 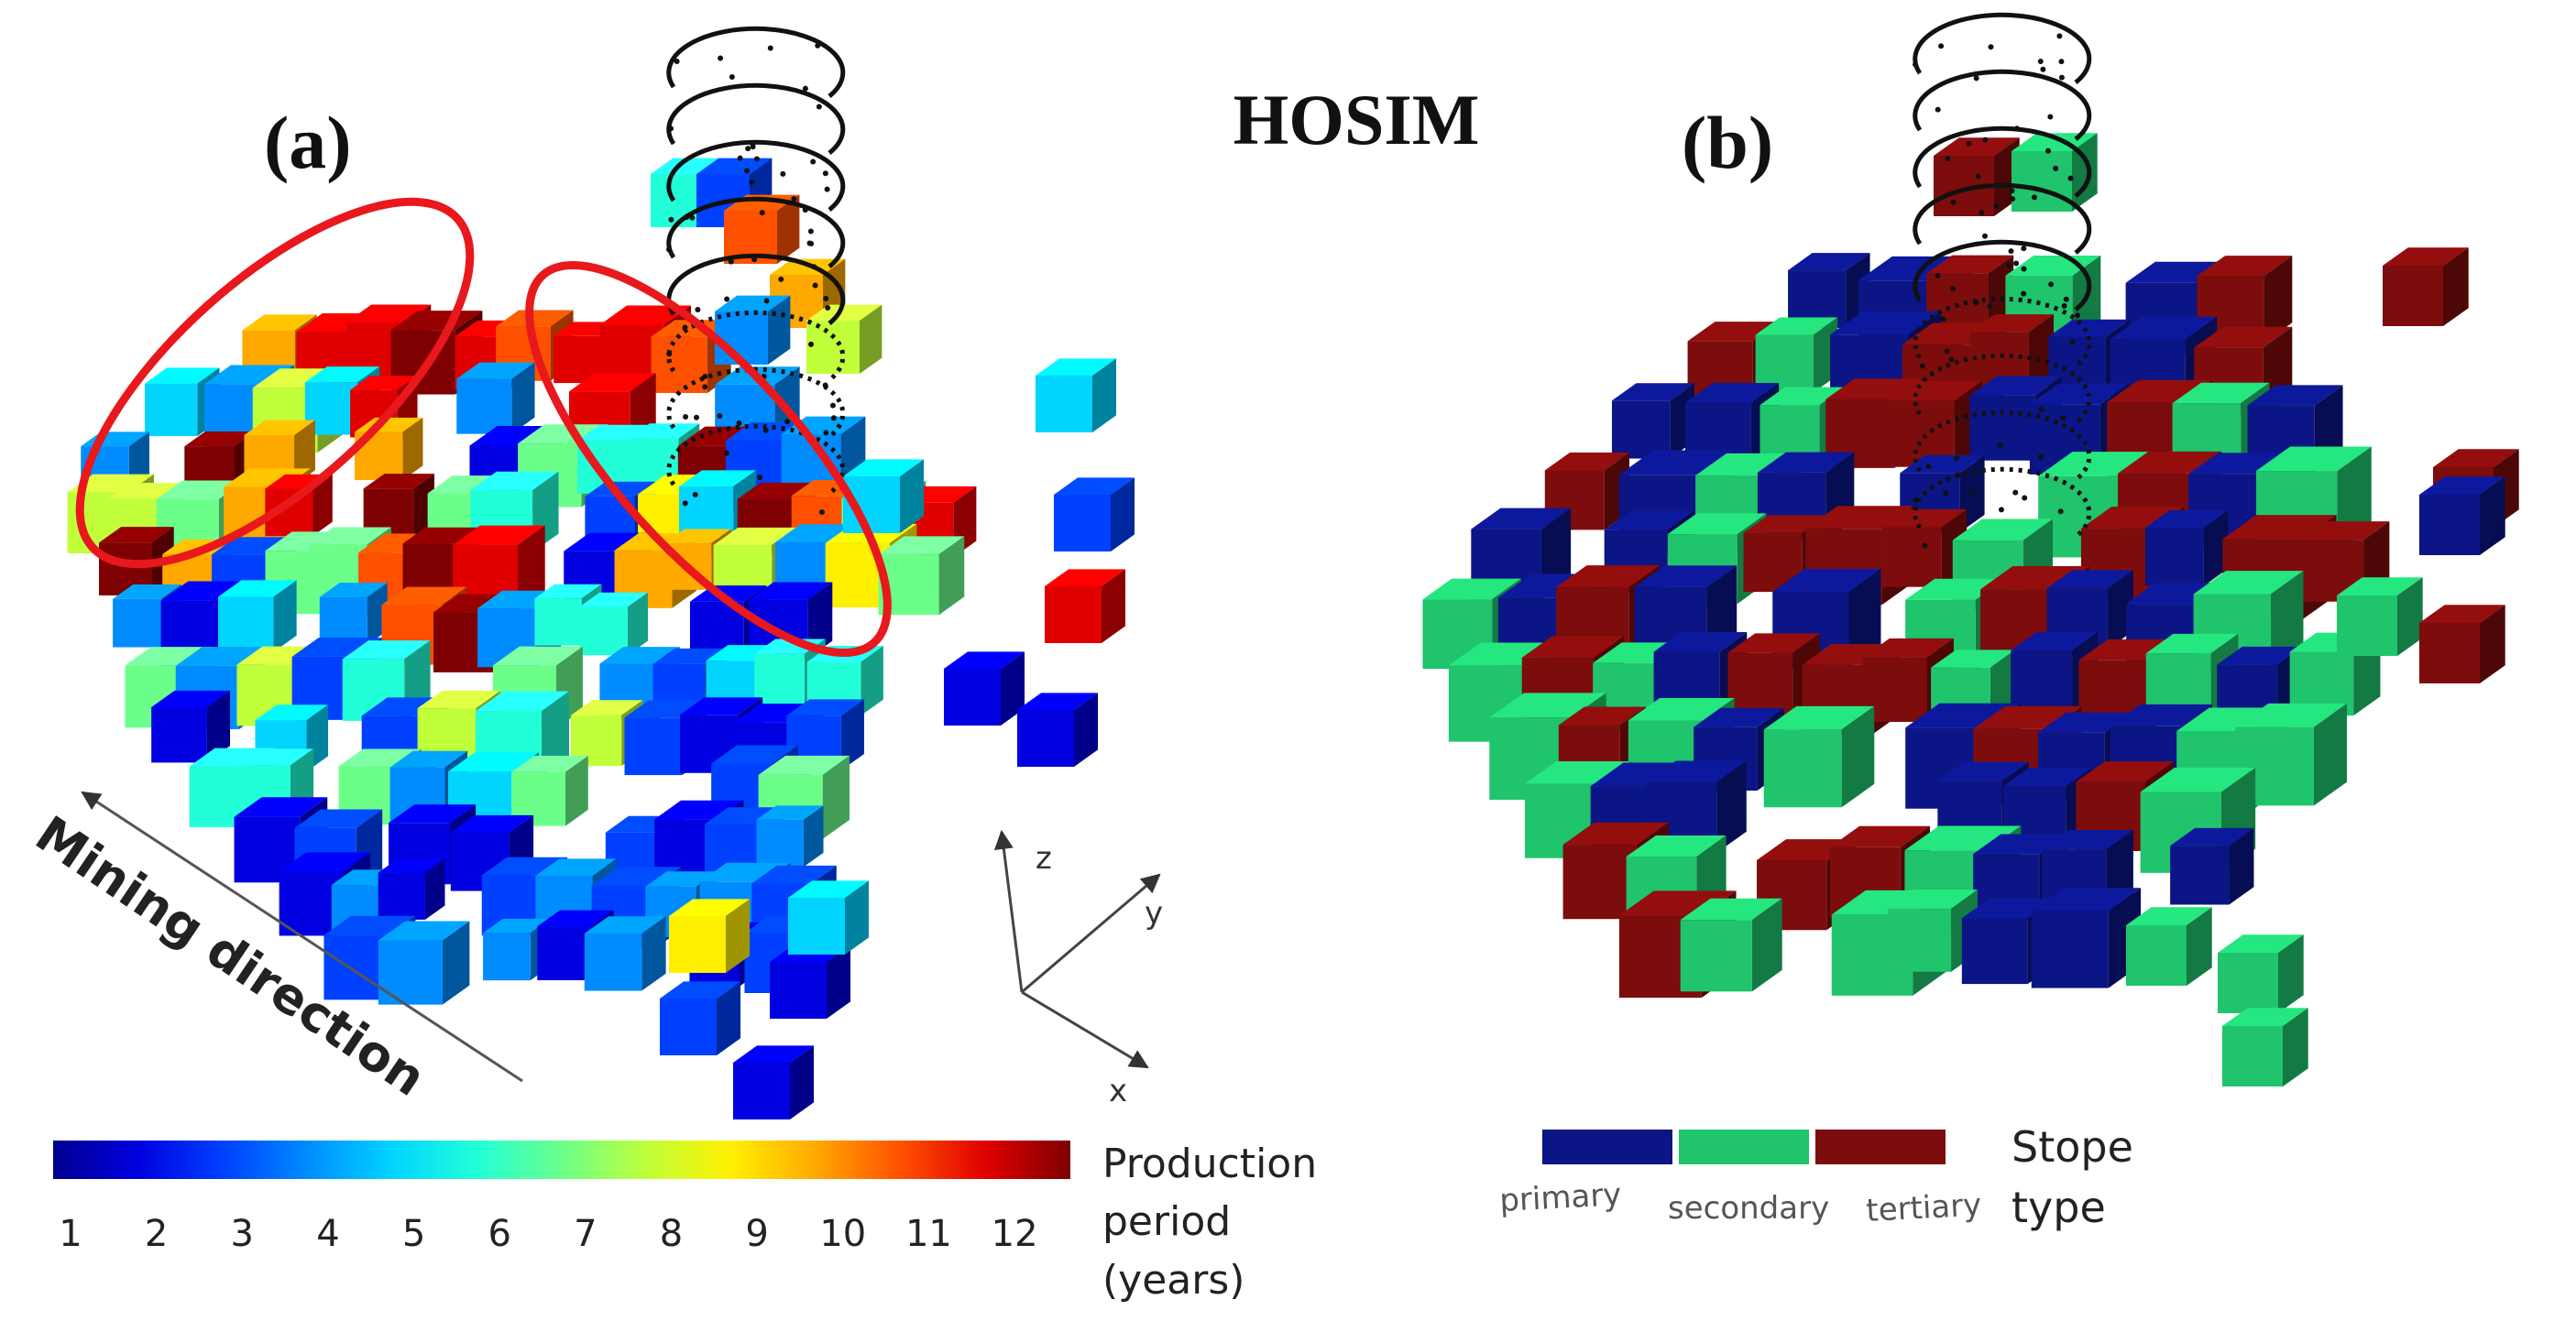 What do you see at coordinates (1118, 1091) in the screenshot?
I see `x-axis-label: x` at bounding box center [1118, 1091].